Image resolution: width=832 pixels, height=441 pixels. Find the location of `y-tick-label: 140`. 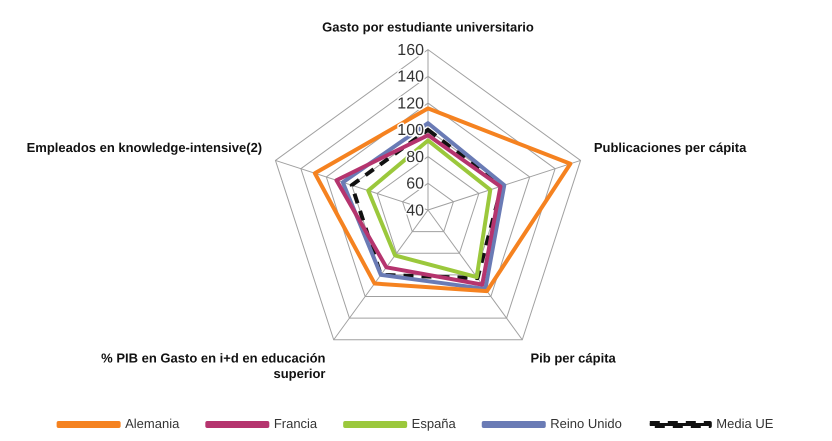

y-tick-label: 140 is located at coordinates (410, 77).